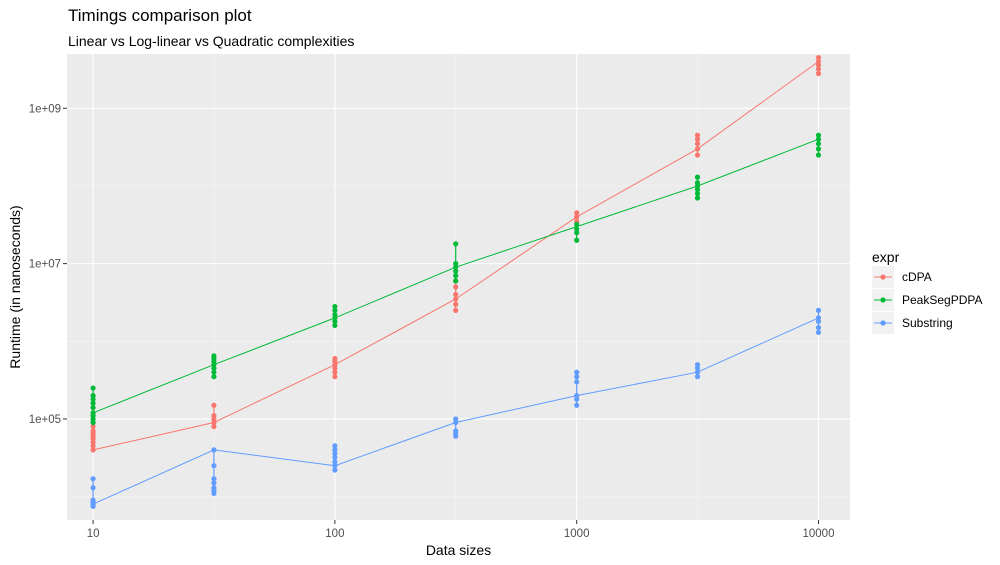  What do you see at coordinates (45, 109) in the screenshot?
I see `y-tick-label: 1e+09` at bounding box center [45, 109].